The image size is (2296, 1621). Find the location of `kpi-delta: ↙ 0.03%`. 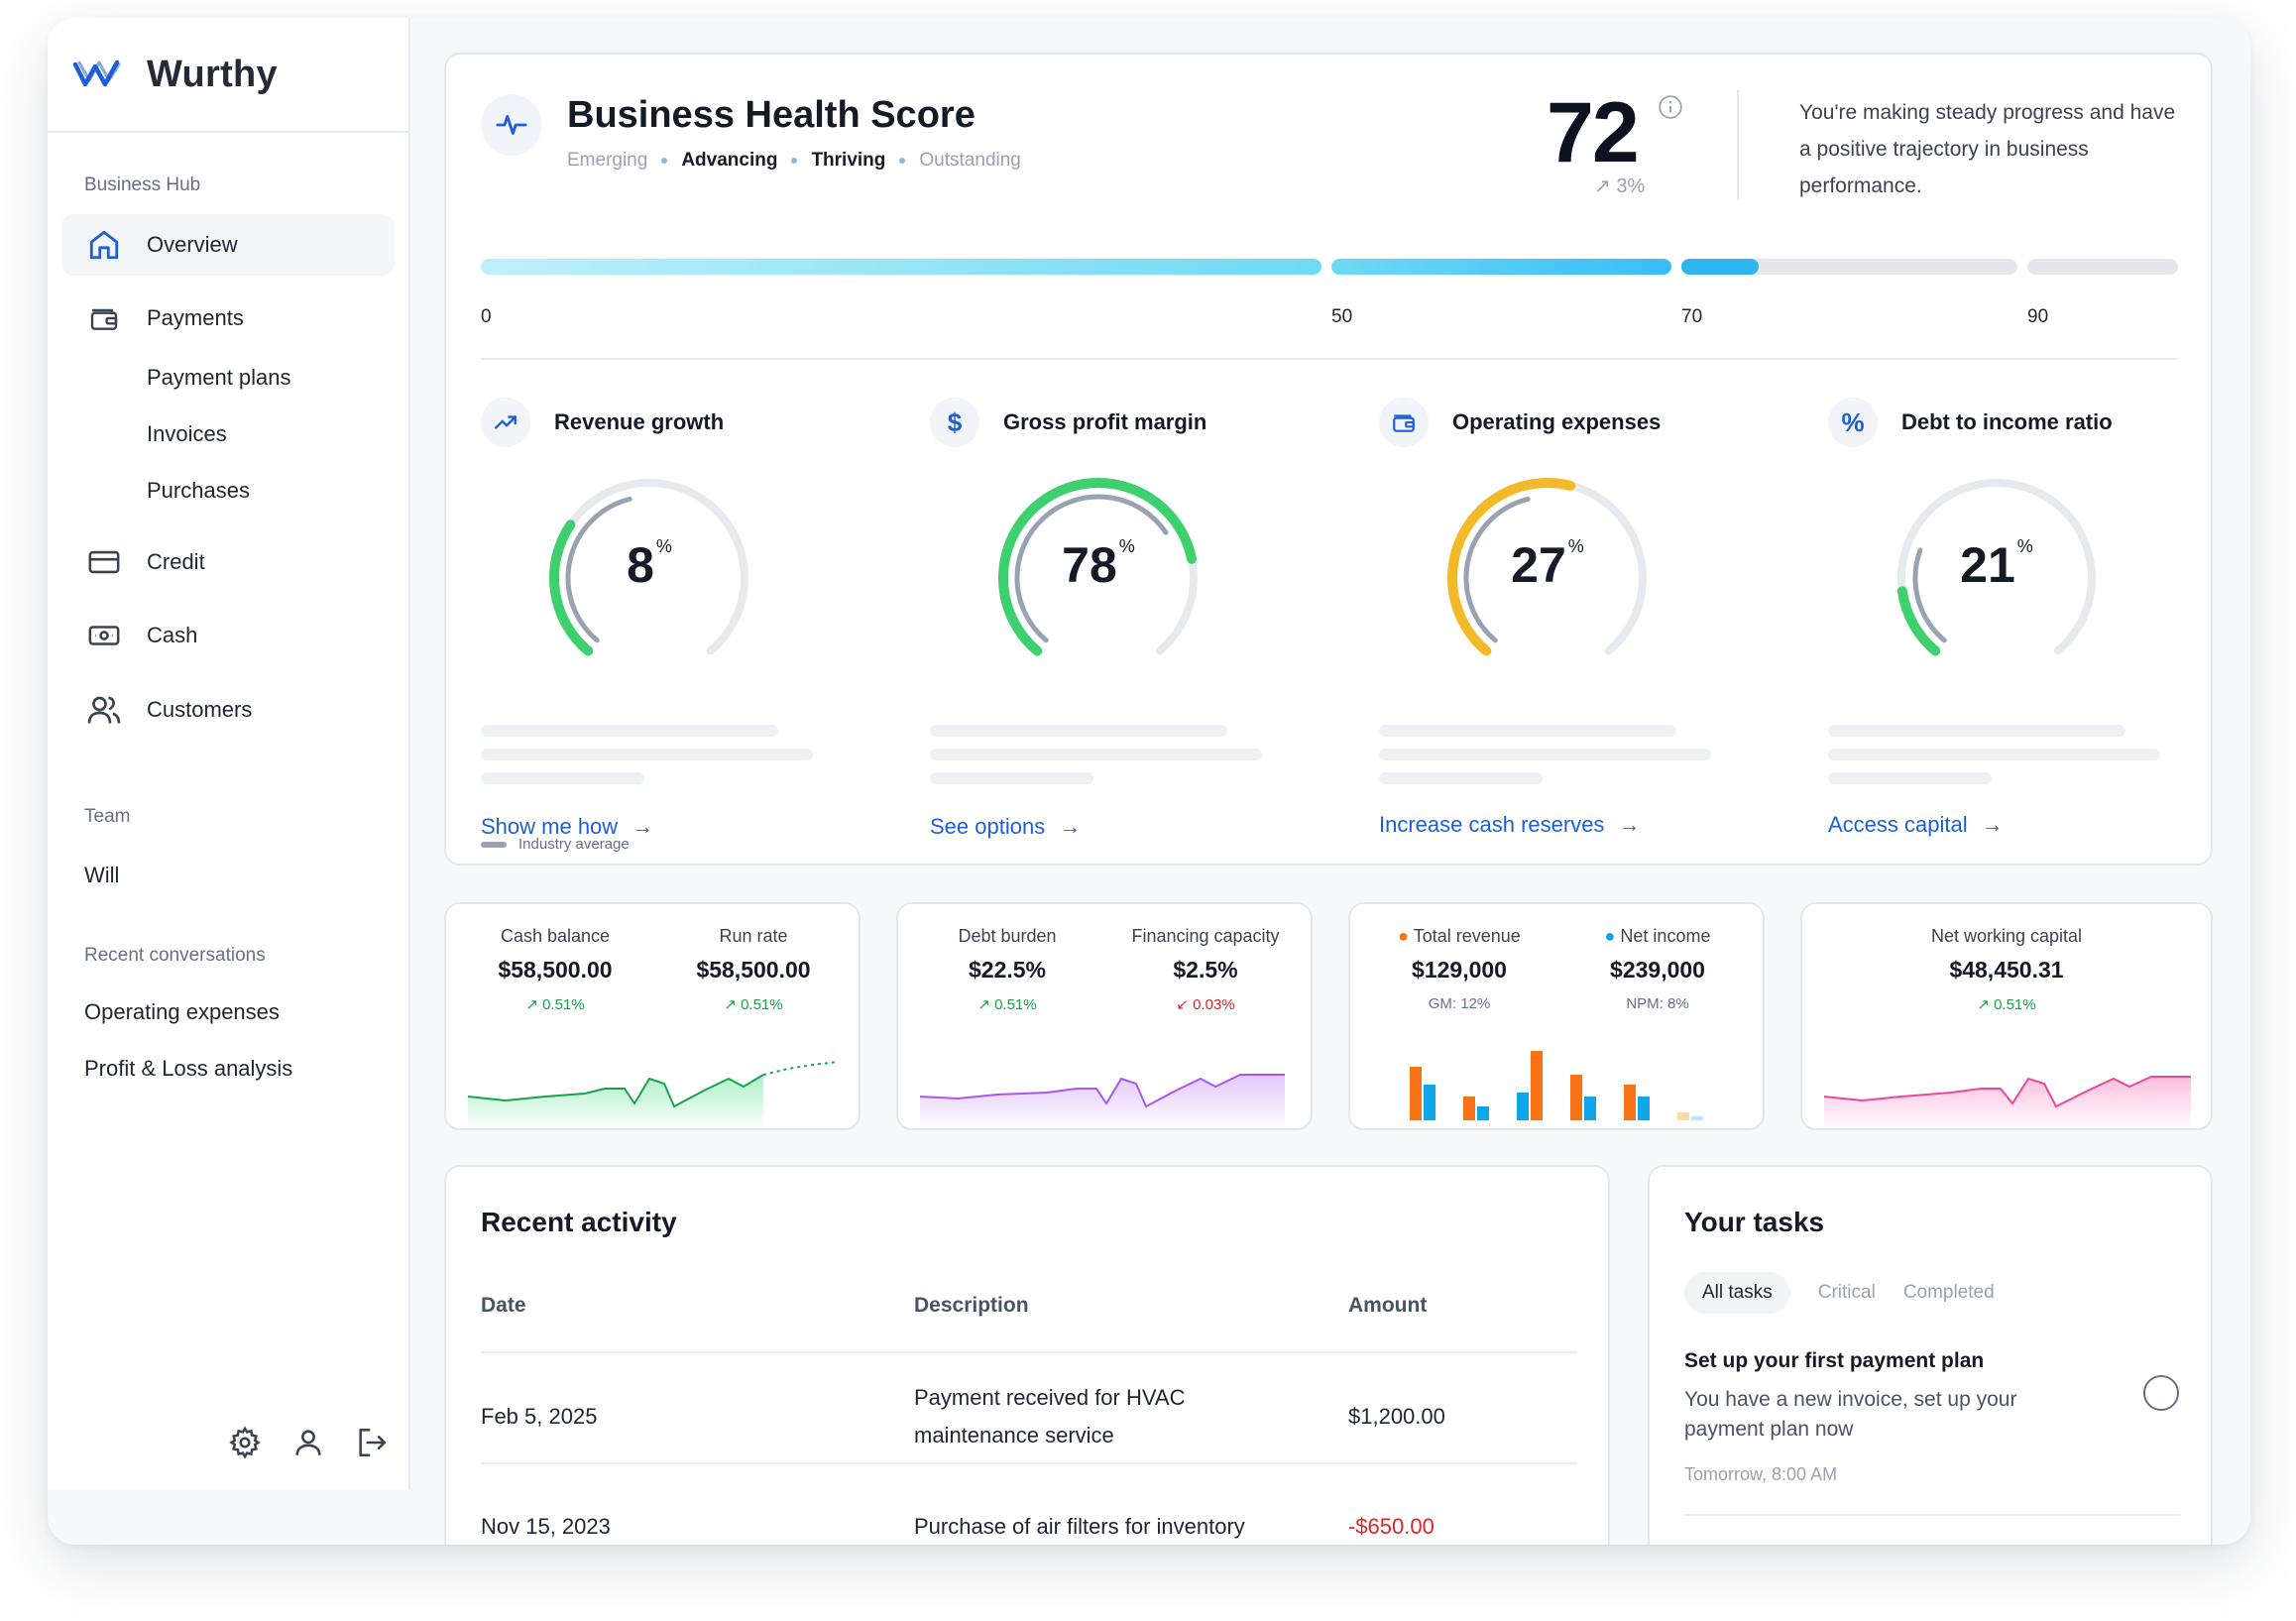

kpi-delta: ↙ 0.03% is located at coordinates (1205, 1004).